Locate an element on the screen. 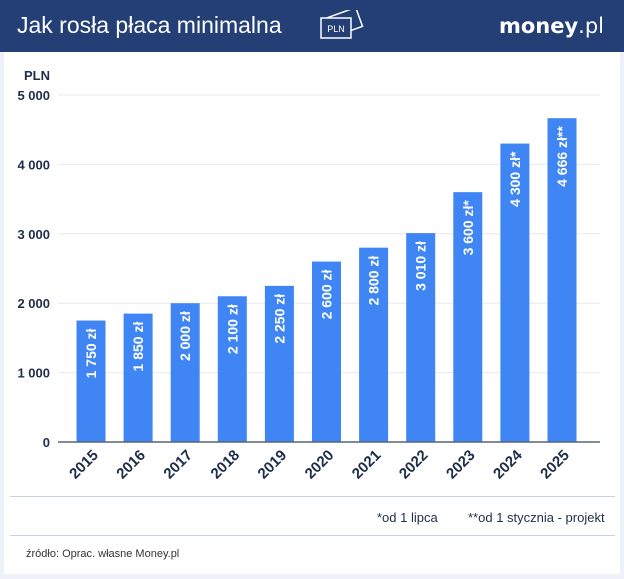  y-tick-label: 1 000 is located at coordinates (33, 373).